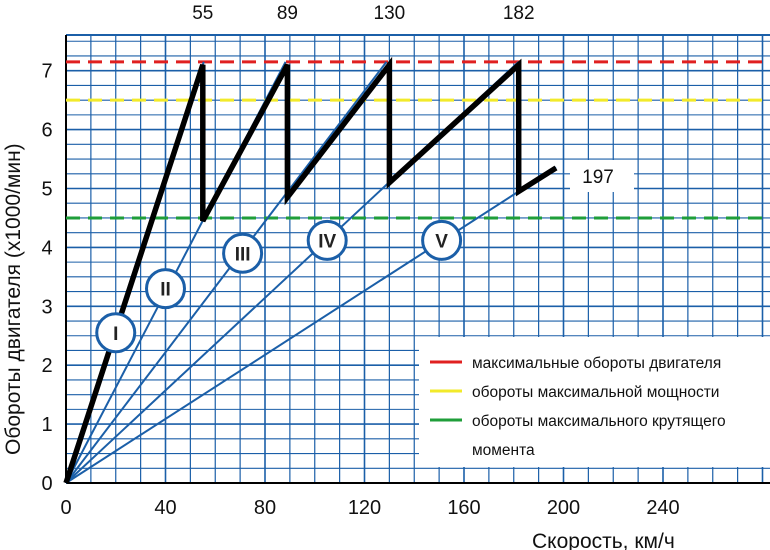 The height and width of the screenshot is (550, 770). Describe the element at coordinates (596, 363) in the screenshot. I see `legend-label: максимальные обороты двигателя` at that location.